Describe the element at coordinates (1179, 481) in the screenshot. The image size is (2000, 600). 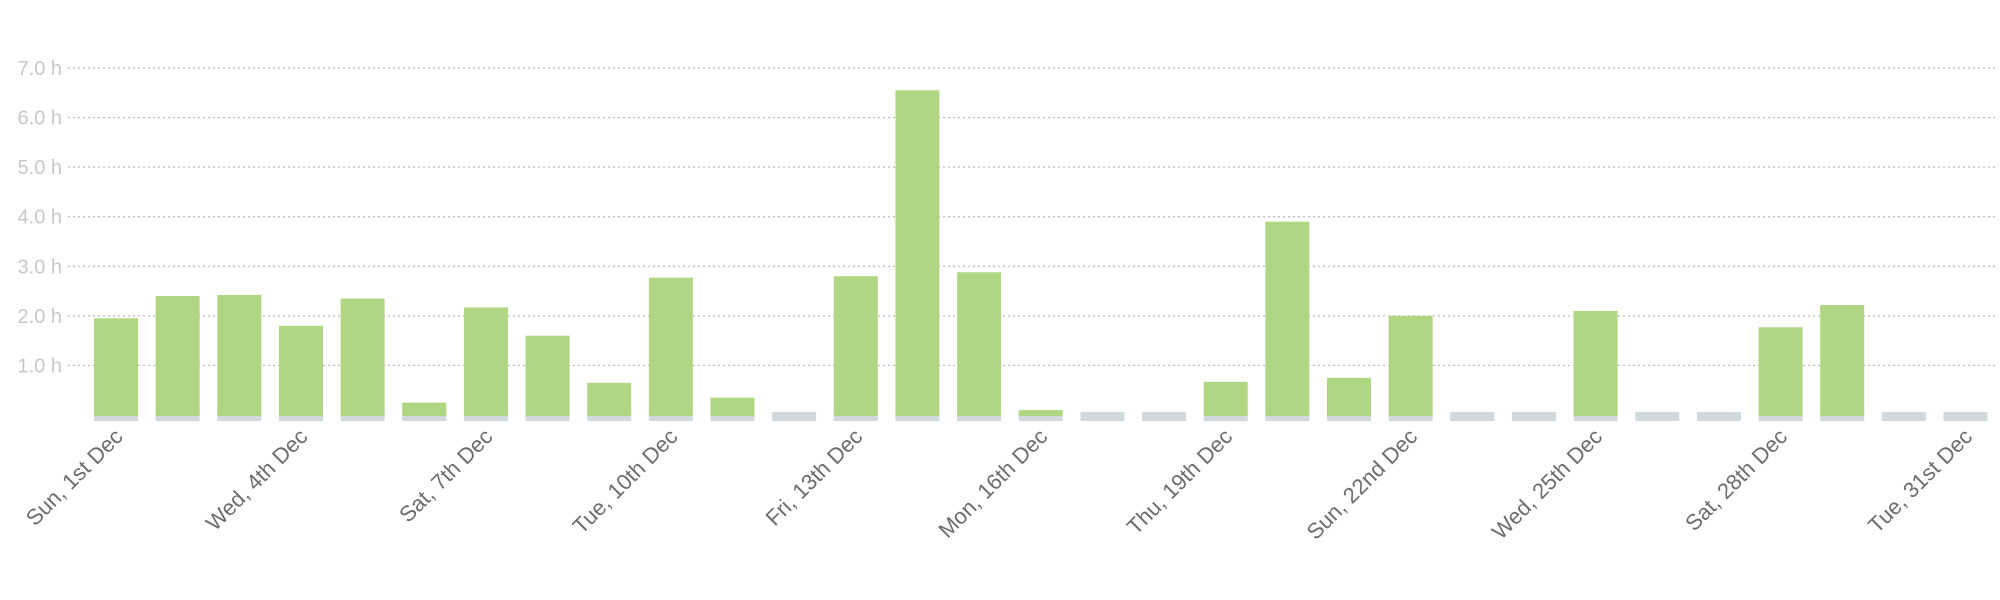
I see `x-tick-label: Thu, 19th Dec` at that location.